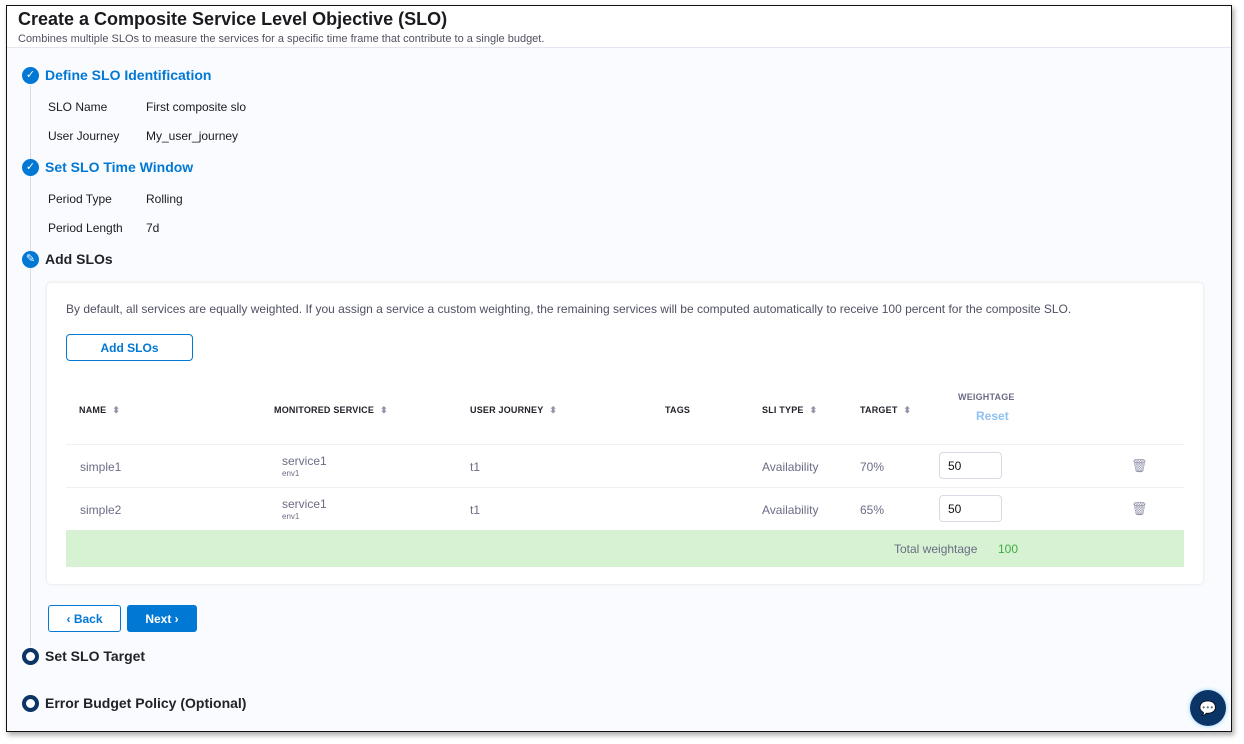 This screenshot has height=744, width=1244. What do you see at coordinates (79, 259) in the screenshot?
I see `step-add-slos: Add SLOs` at bounding box center [79, 259].